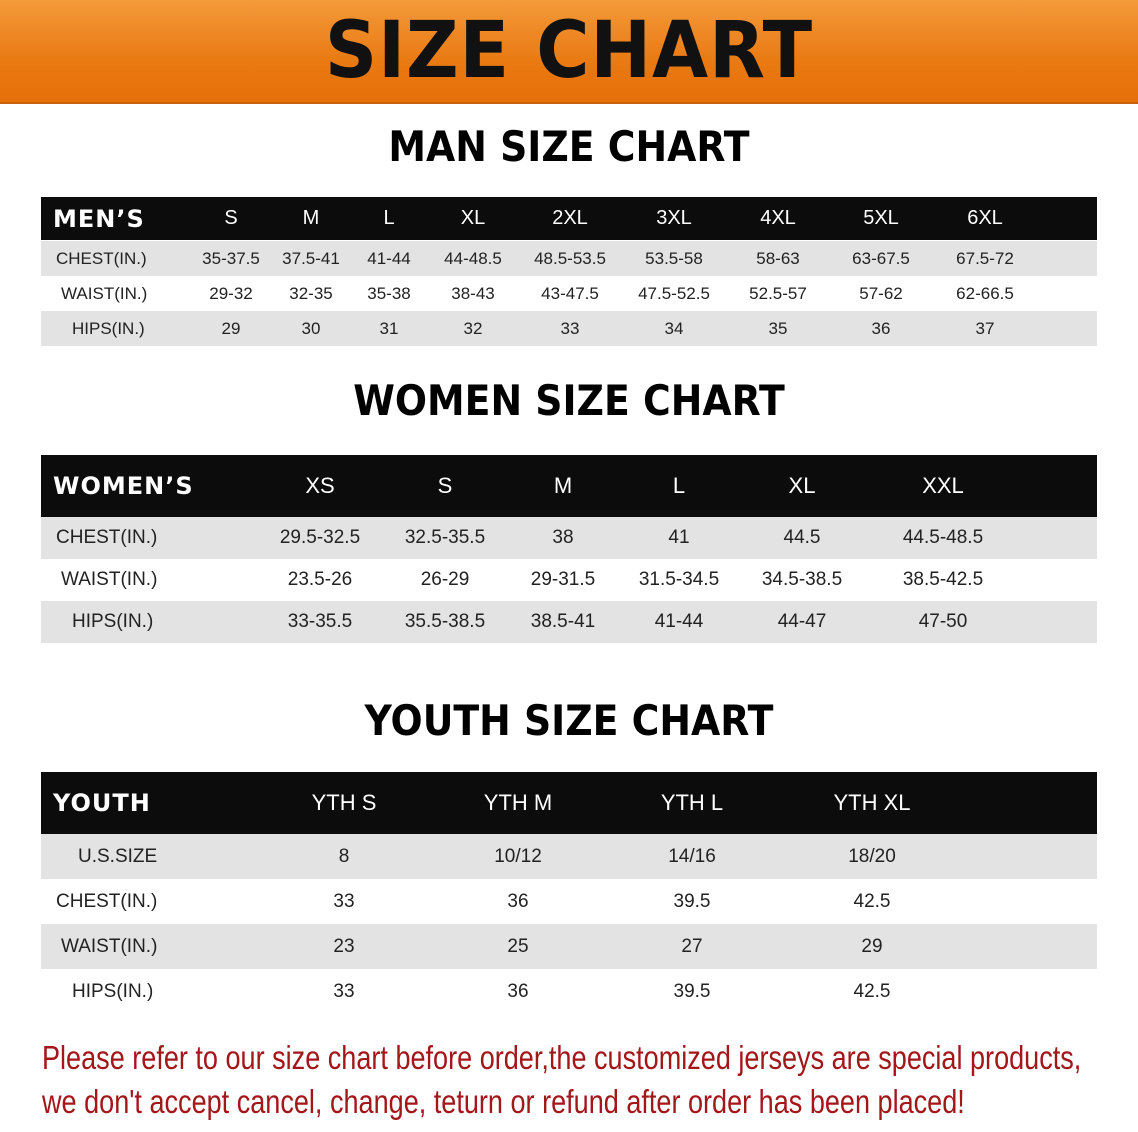 The image size is (1138, 1132). I want to click on table-cell: 14/16, so click(692, 856).